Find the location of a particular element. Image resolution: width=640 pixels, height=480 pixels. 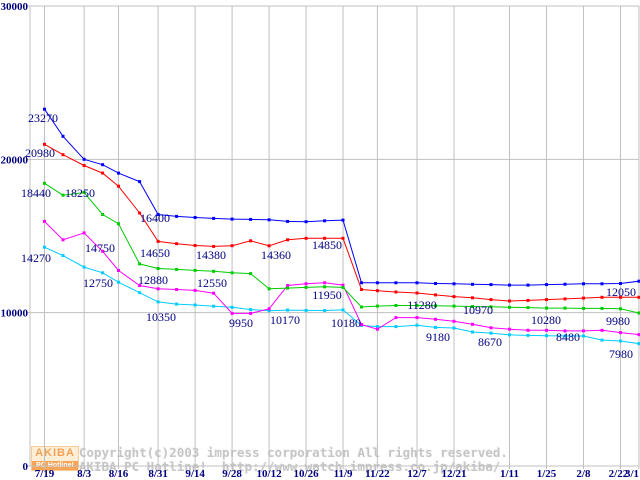

y-tick-label: 0 is located at coordinates (26, 467).